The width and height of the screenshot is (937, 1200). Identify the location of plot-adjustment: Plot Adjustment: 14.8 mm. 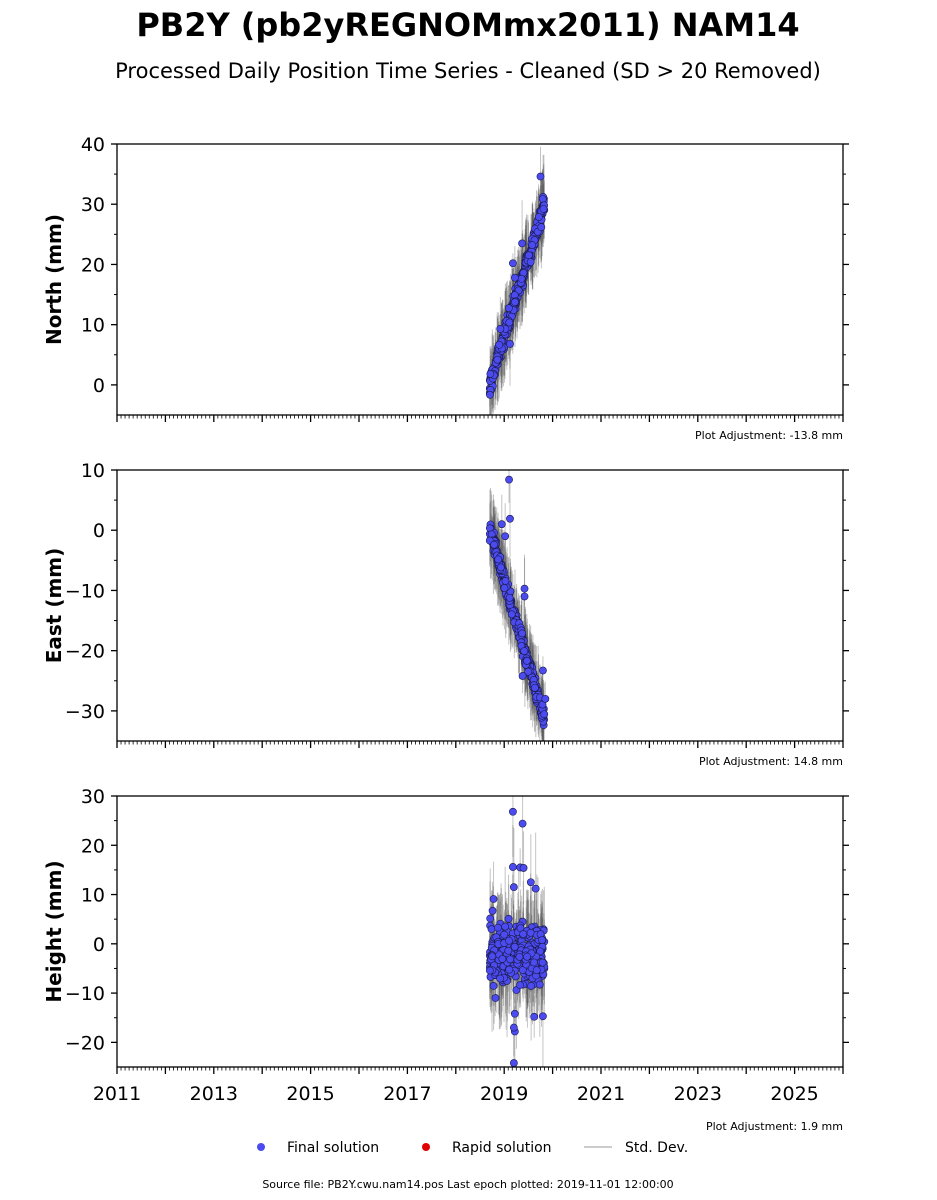
(771, 761).